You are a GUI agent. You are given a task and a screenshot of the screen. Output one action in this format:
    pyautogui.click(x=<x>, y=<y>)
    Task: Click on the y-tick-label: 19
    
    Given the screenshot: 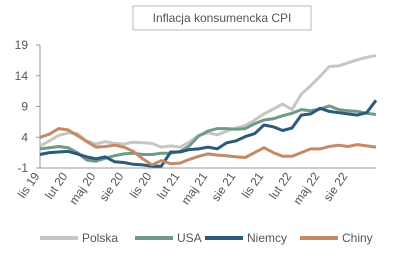 What is the action you would take?
    pyautogui.click(x=22, y=45)
    